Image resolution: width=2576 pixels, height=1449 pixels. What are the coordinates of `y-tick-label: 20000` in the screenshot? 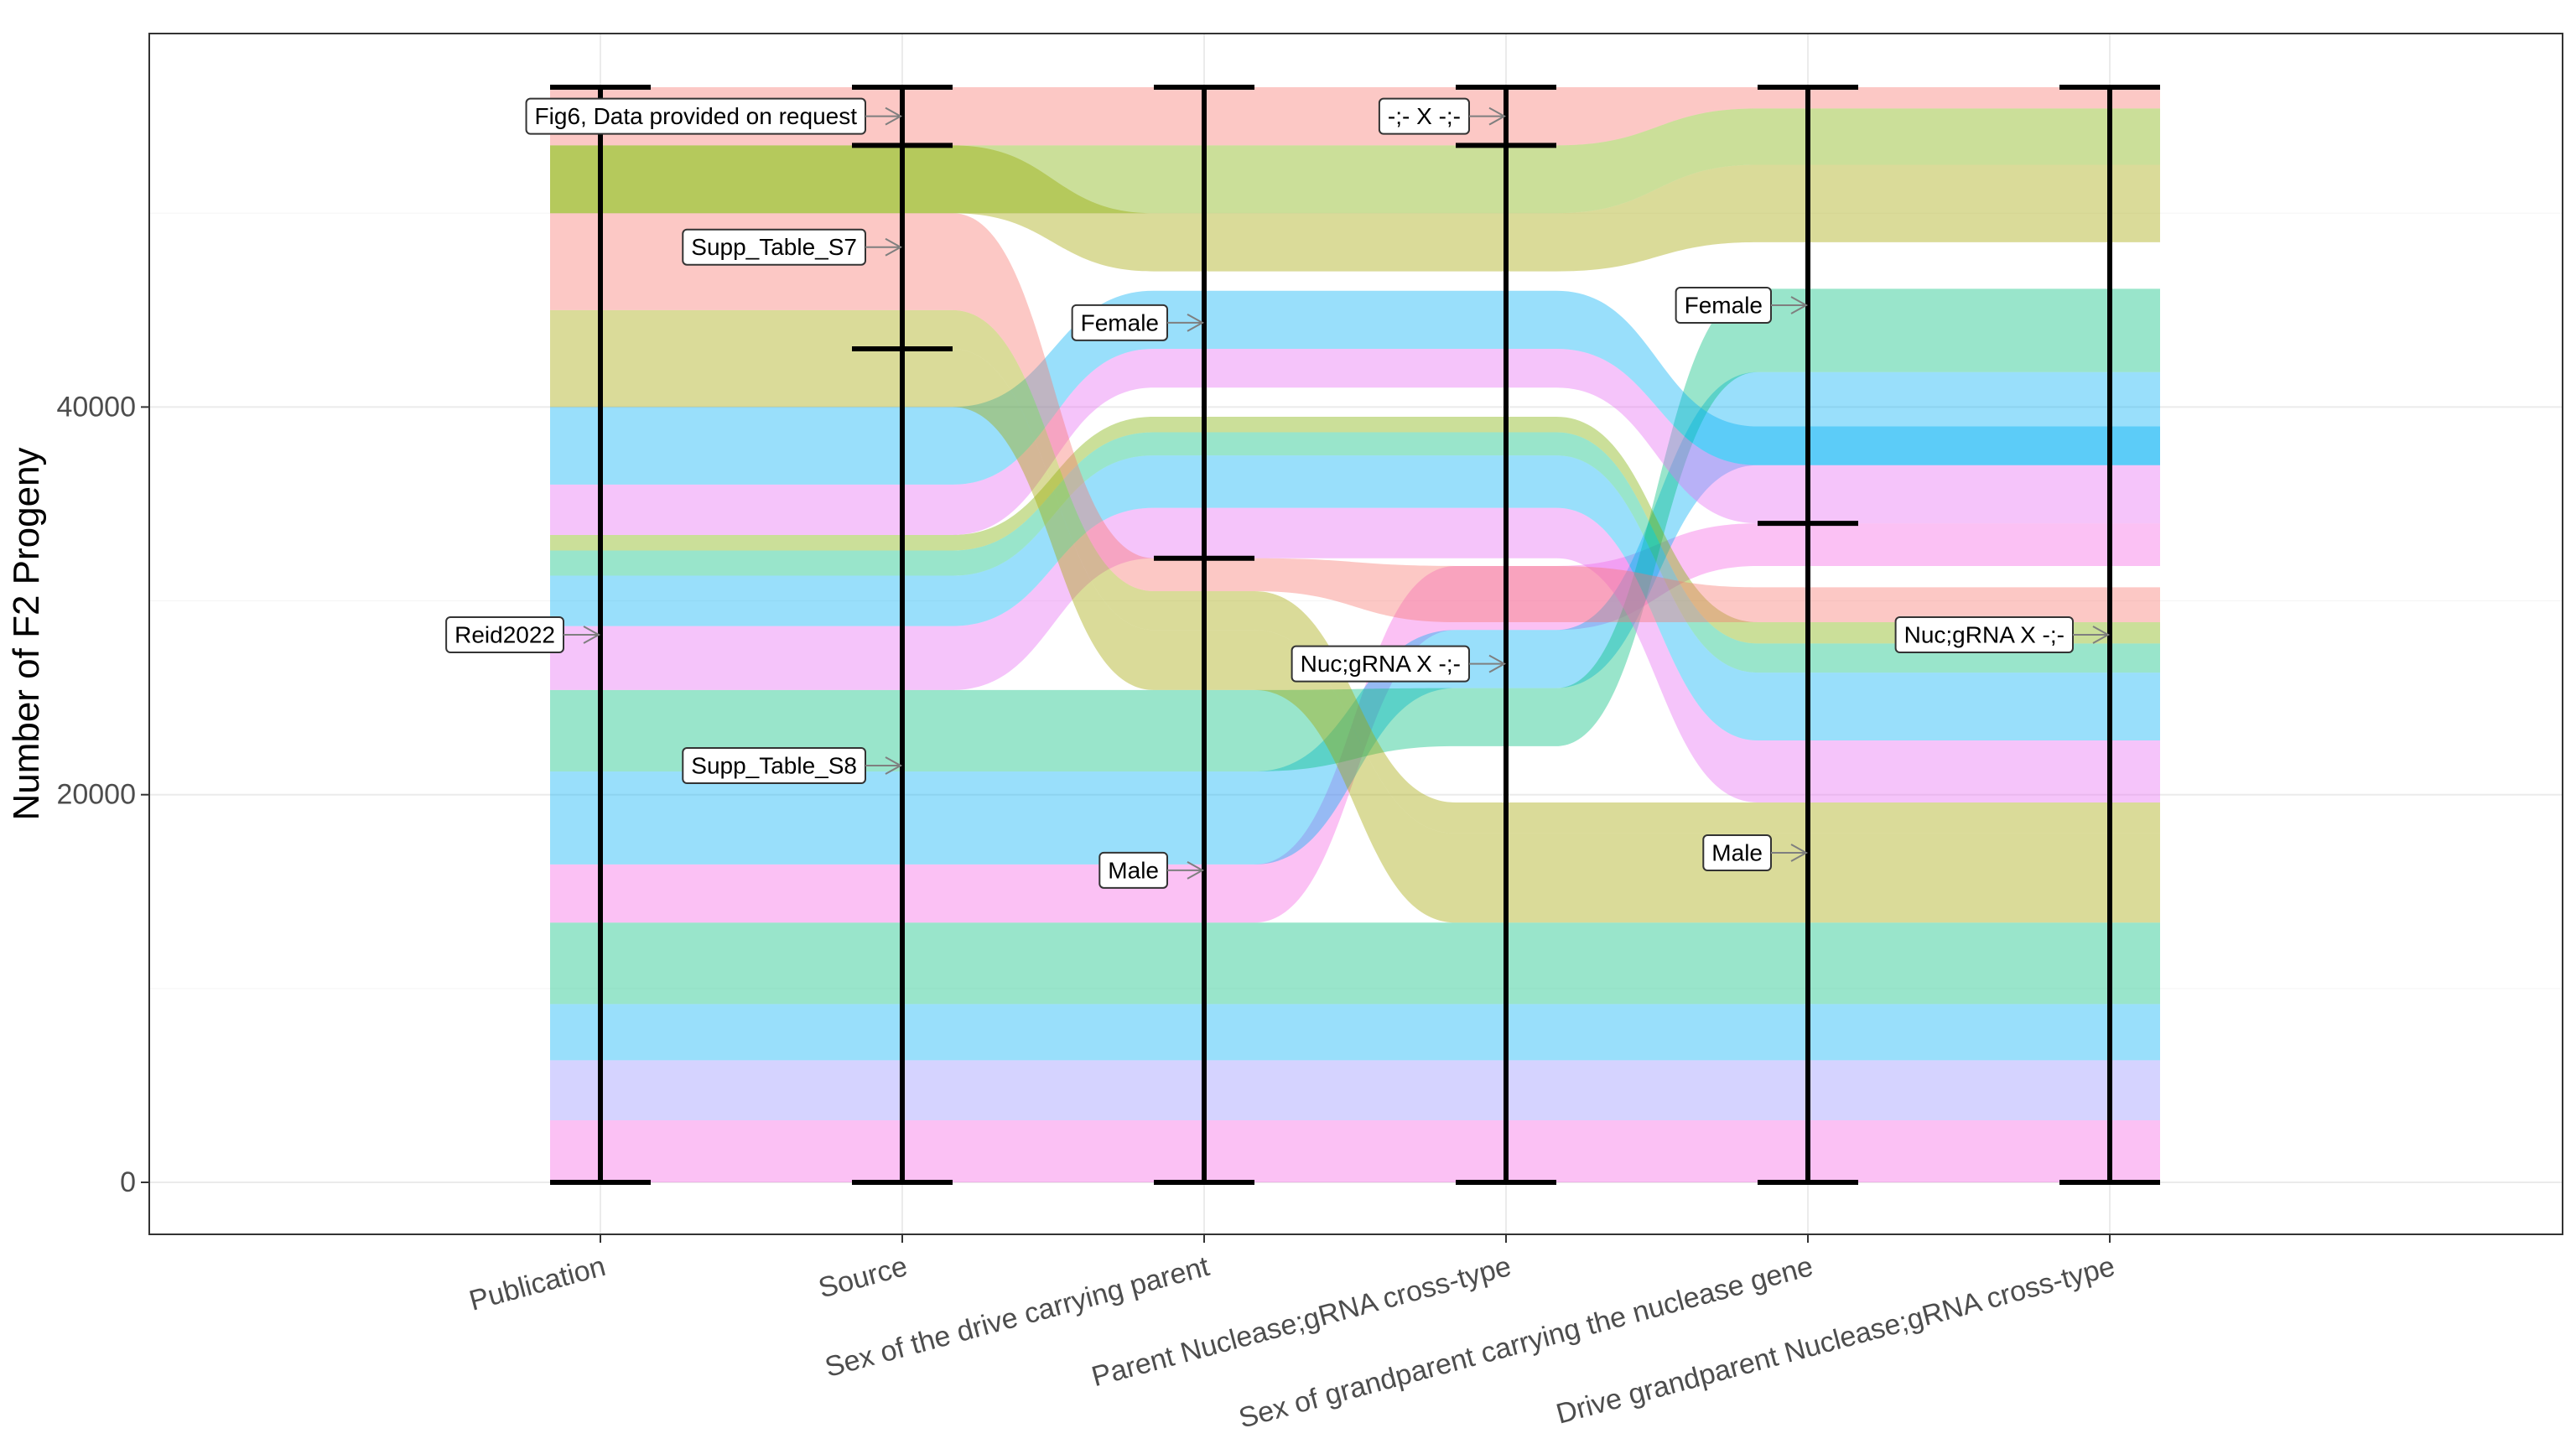 It's located at (96, 795).